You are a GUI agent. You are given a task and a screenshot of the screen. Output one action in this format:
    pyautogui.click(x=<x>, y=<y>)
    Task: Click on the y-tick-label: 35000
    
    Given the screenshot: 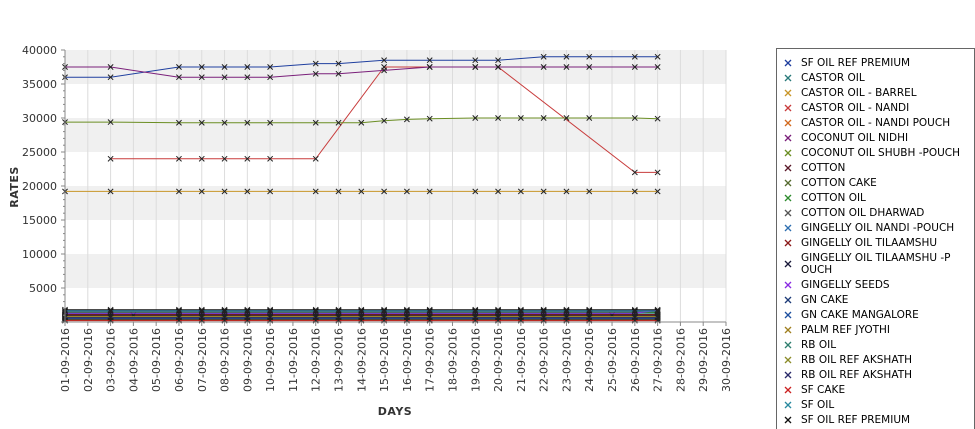 What is the action you would take?
    pyautogui.click(x=39, y=84)
    